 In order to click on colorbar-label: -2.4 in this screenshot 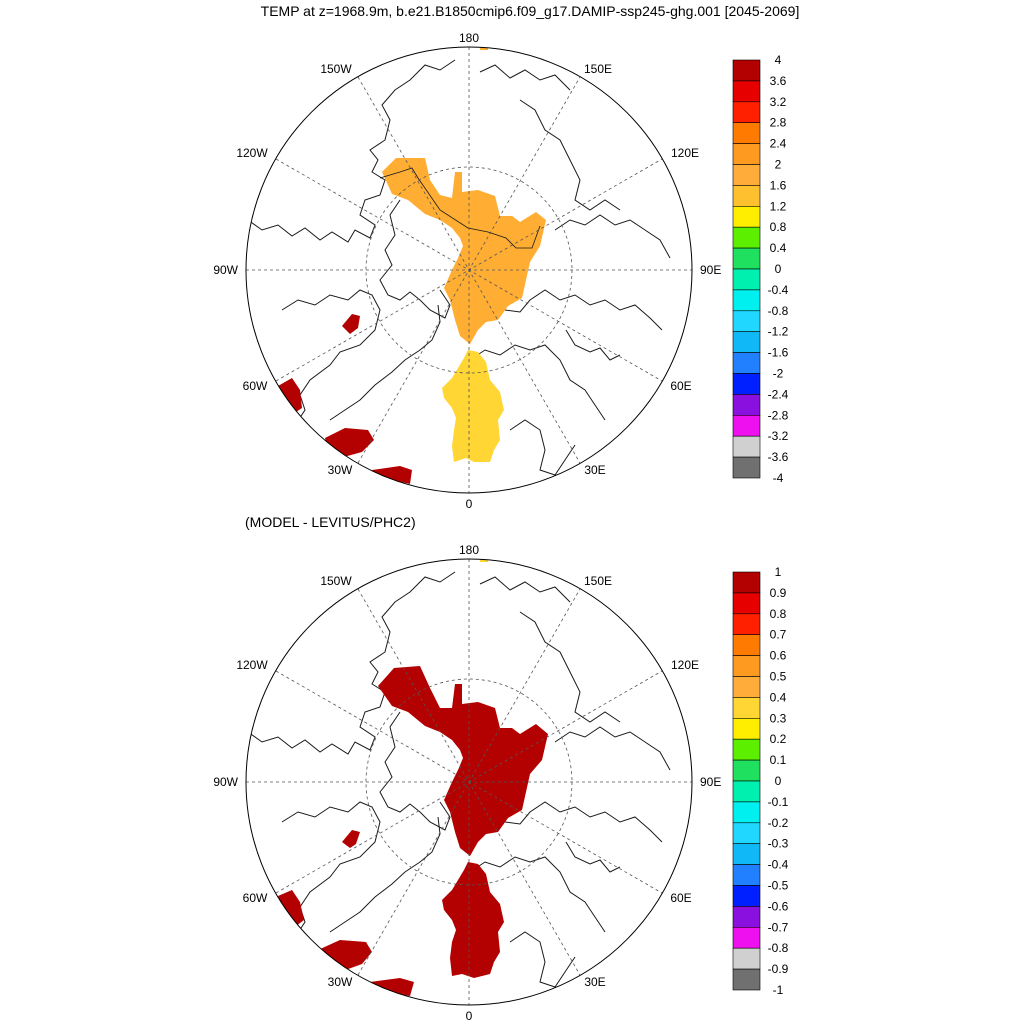, I will do `click(778, 394)`.